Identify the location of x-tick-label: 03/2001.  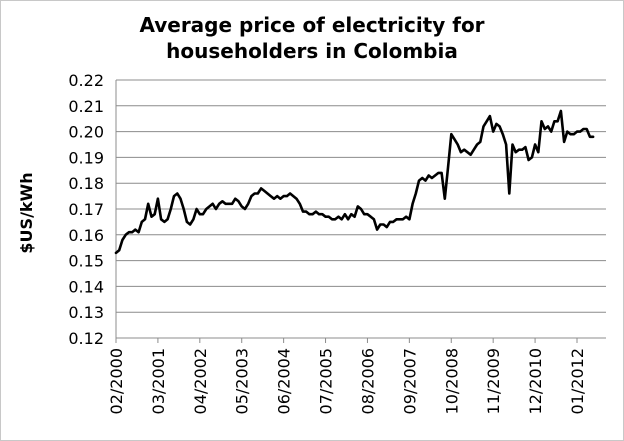
(158, 381).